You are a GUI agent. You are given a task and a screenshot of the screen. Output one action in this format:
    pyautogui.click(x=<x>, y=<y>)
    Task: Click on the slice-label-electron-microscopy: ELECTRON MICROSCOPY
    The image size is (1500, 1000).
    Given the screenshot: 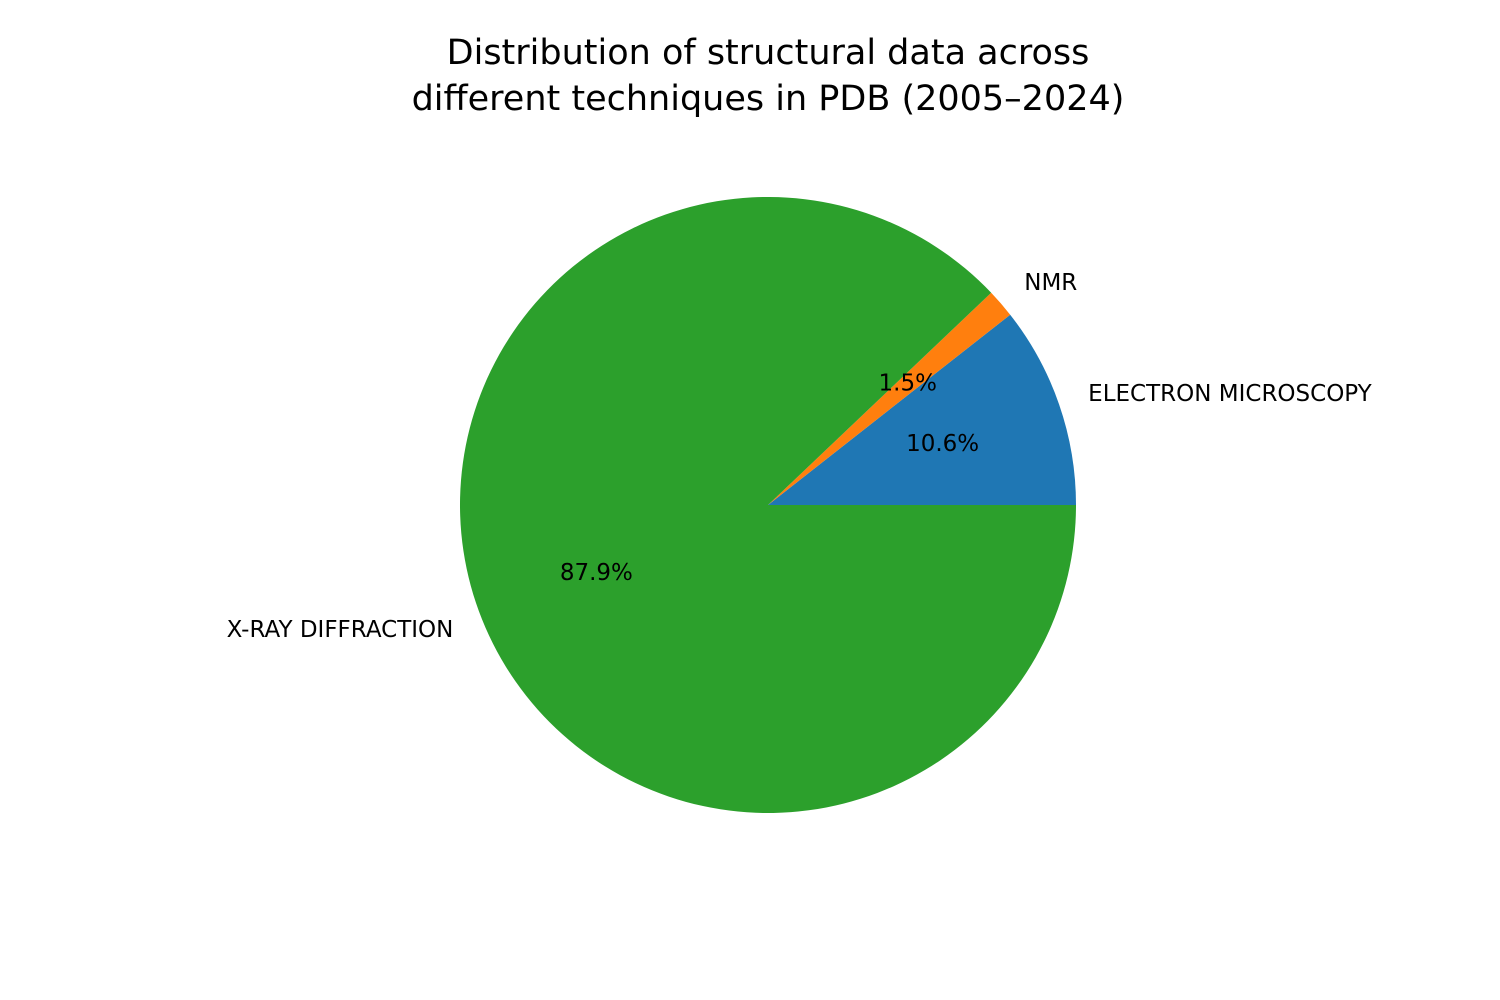 What is the action you would take?
    pyautogui.click(x=1230, y=394)
    